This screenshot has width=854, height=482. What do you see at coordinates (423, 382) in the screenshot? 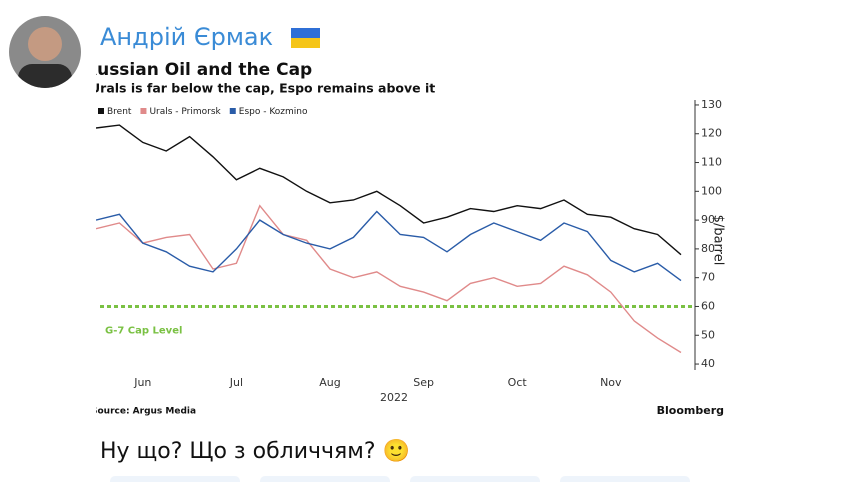
I see `x-tick-label: Sep` at bounding box center [423, 382].